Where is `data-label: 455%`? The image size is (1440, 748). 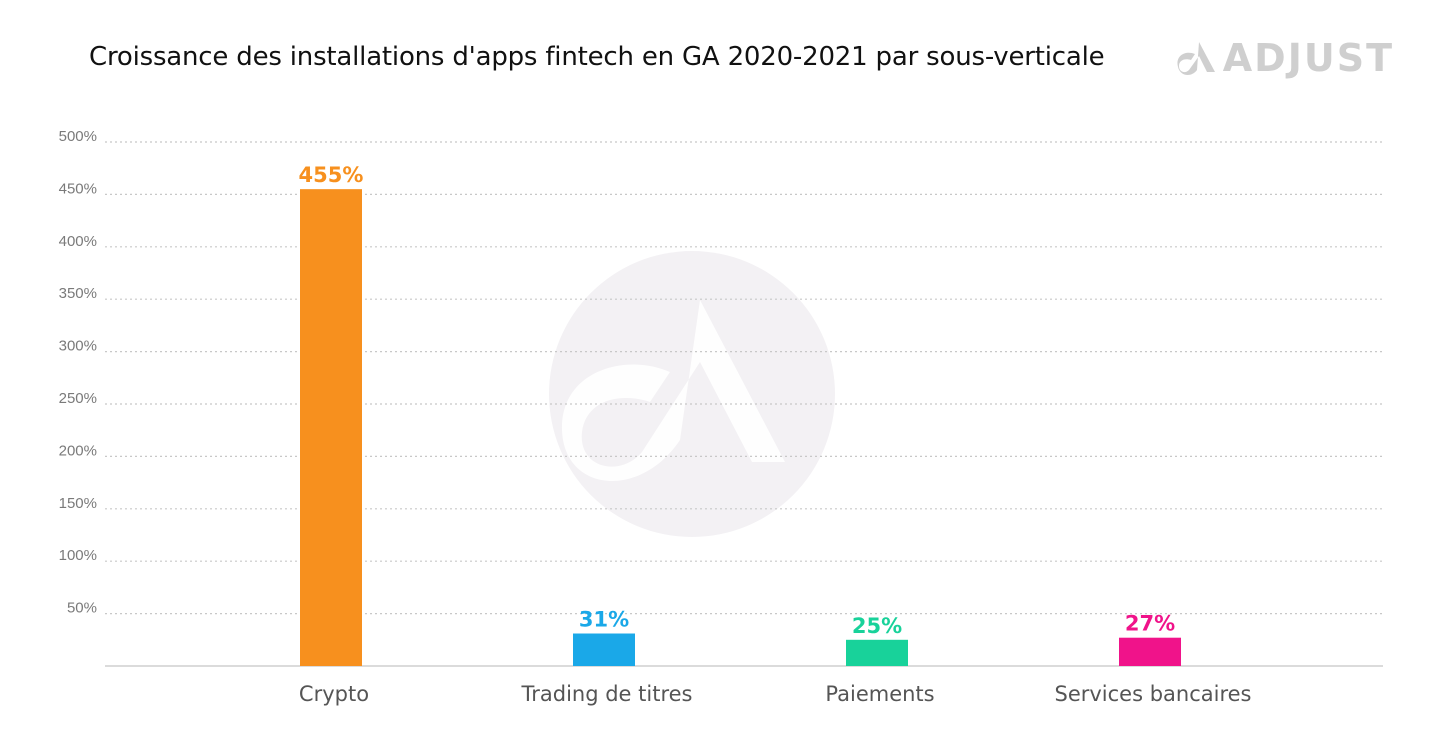 data-label: 455% is located at coordinates (331, 175).